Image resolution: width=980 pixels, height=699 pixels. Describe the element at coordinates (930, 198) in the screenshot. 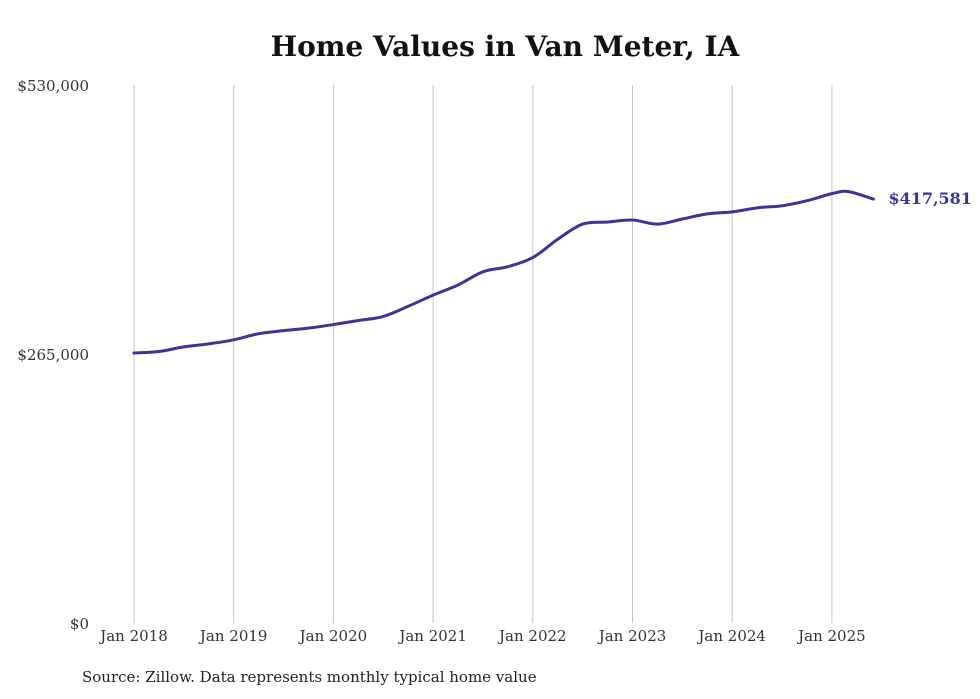

I see `end-value-label: $417,581` at that location.